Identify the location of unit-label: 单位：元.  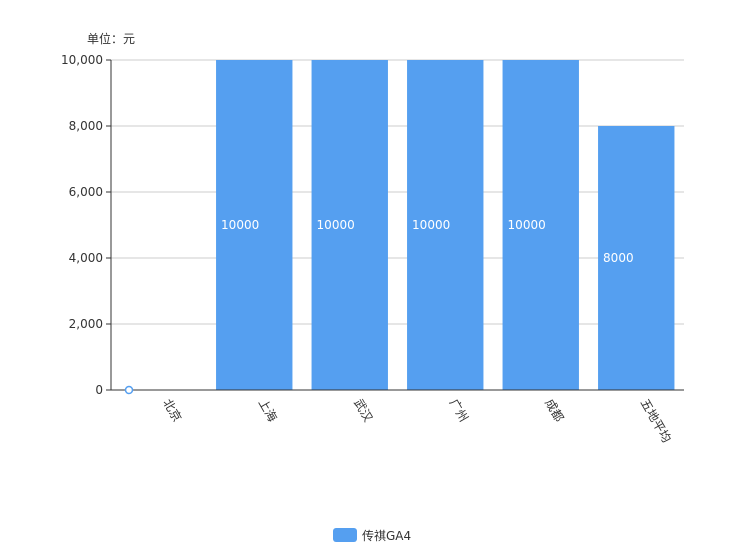
(111, 38).